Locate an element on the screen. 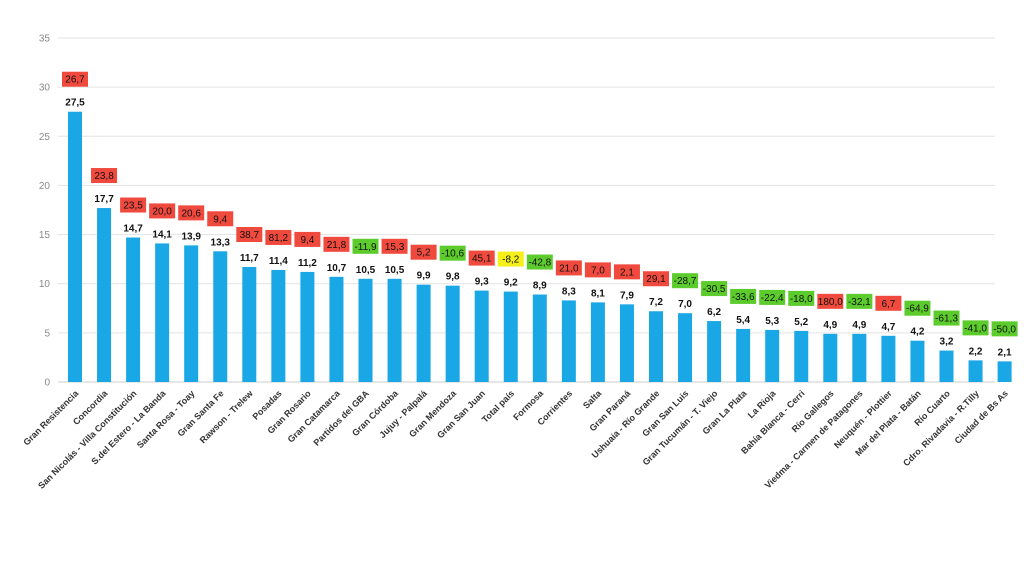 Image resolution: width=1024 pixels, height=576 pixels. change-badge-label: 23,8 is located at coordinates (104, 176).